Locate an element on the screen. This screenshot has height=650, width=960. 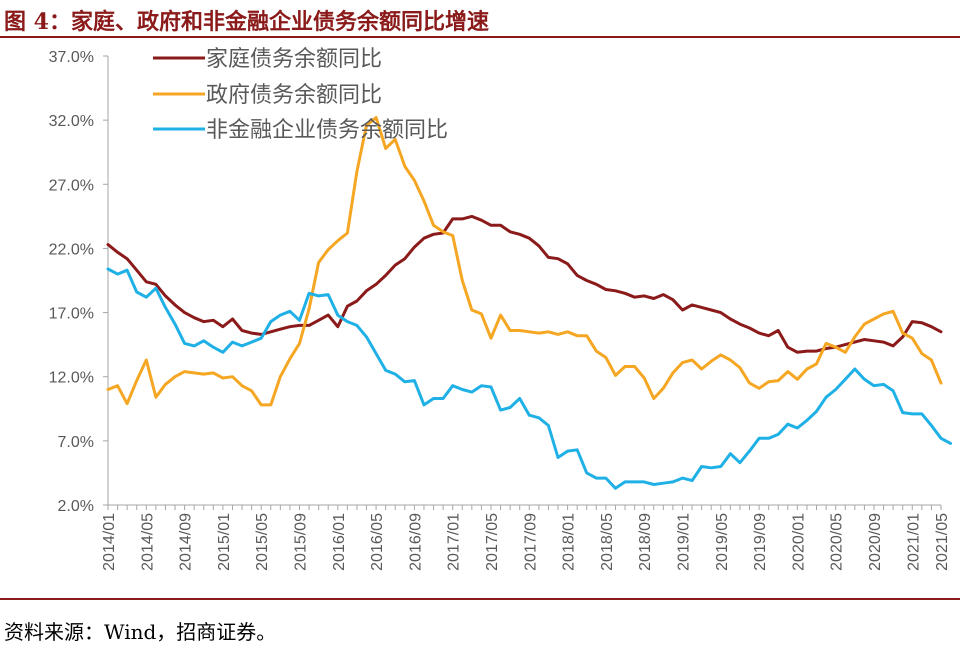
x-tick-label: 2019/01 is located at coordinates (683, 542).